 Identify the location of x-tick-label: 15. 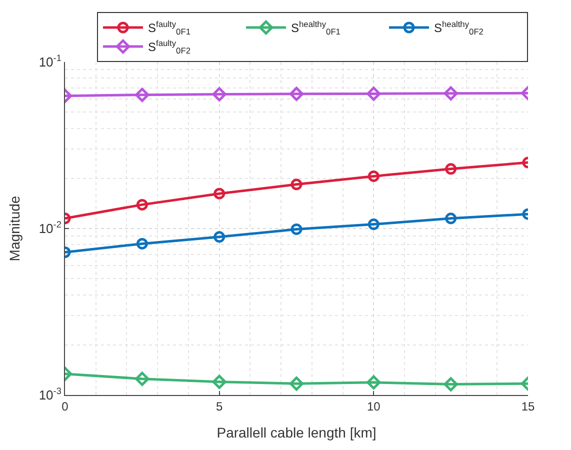
(528, 406).